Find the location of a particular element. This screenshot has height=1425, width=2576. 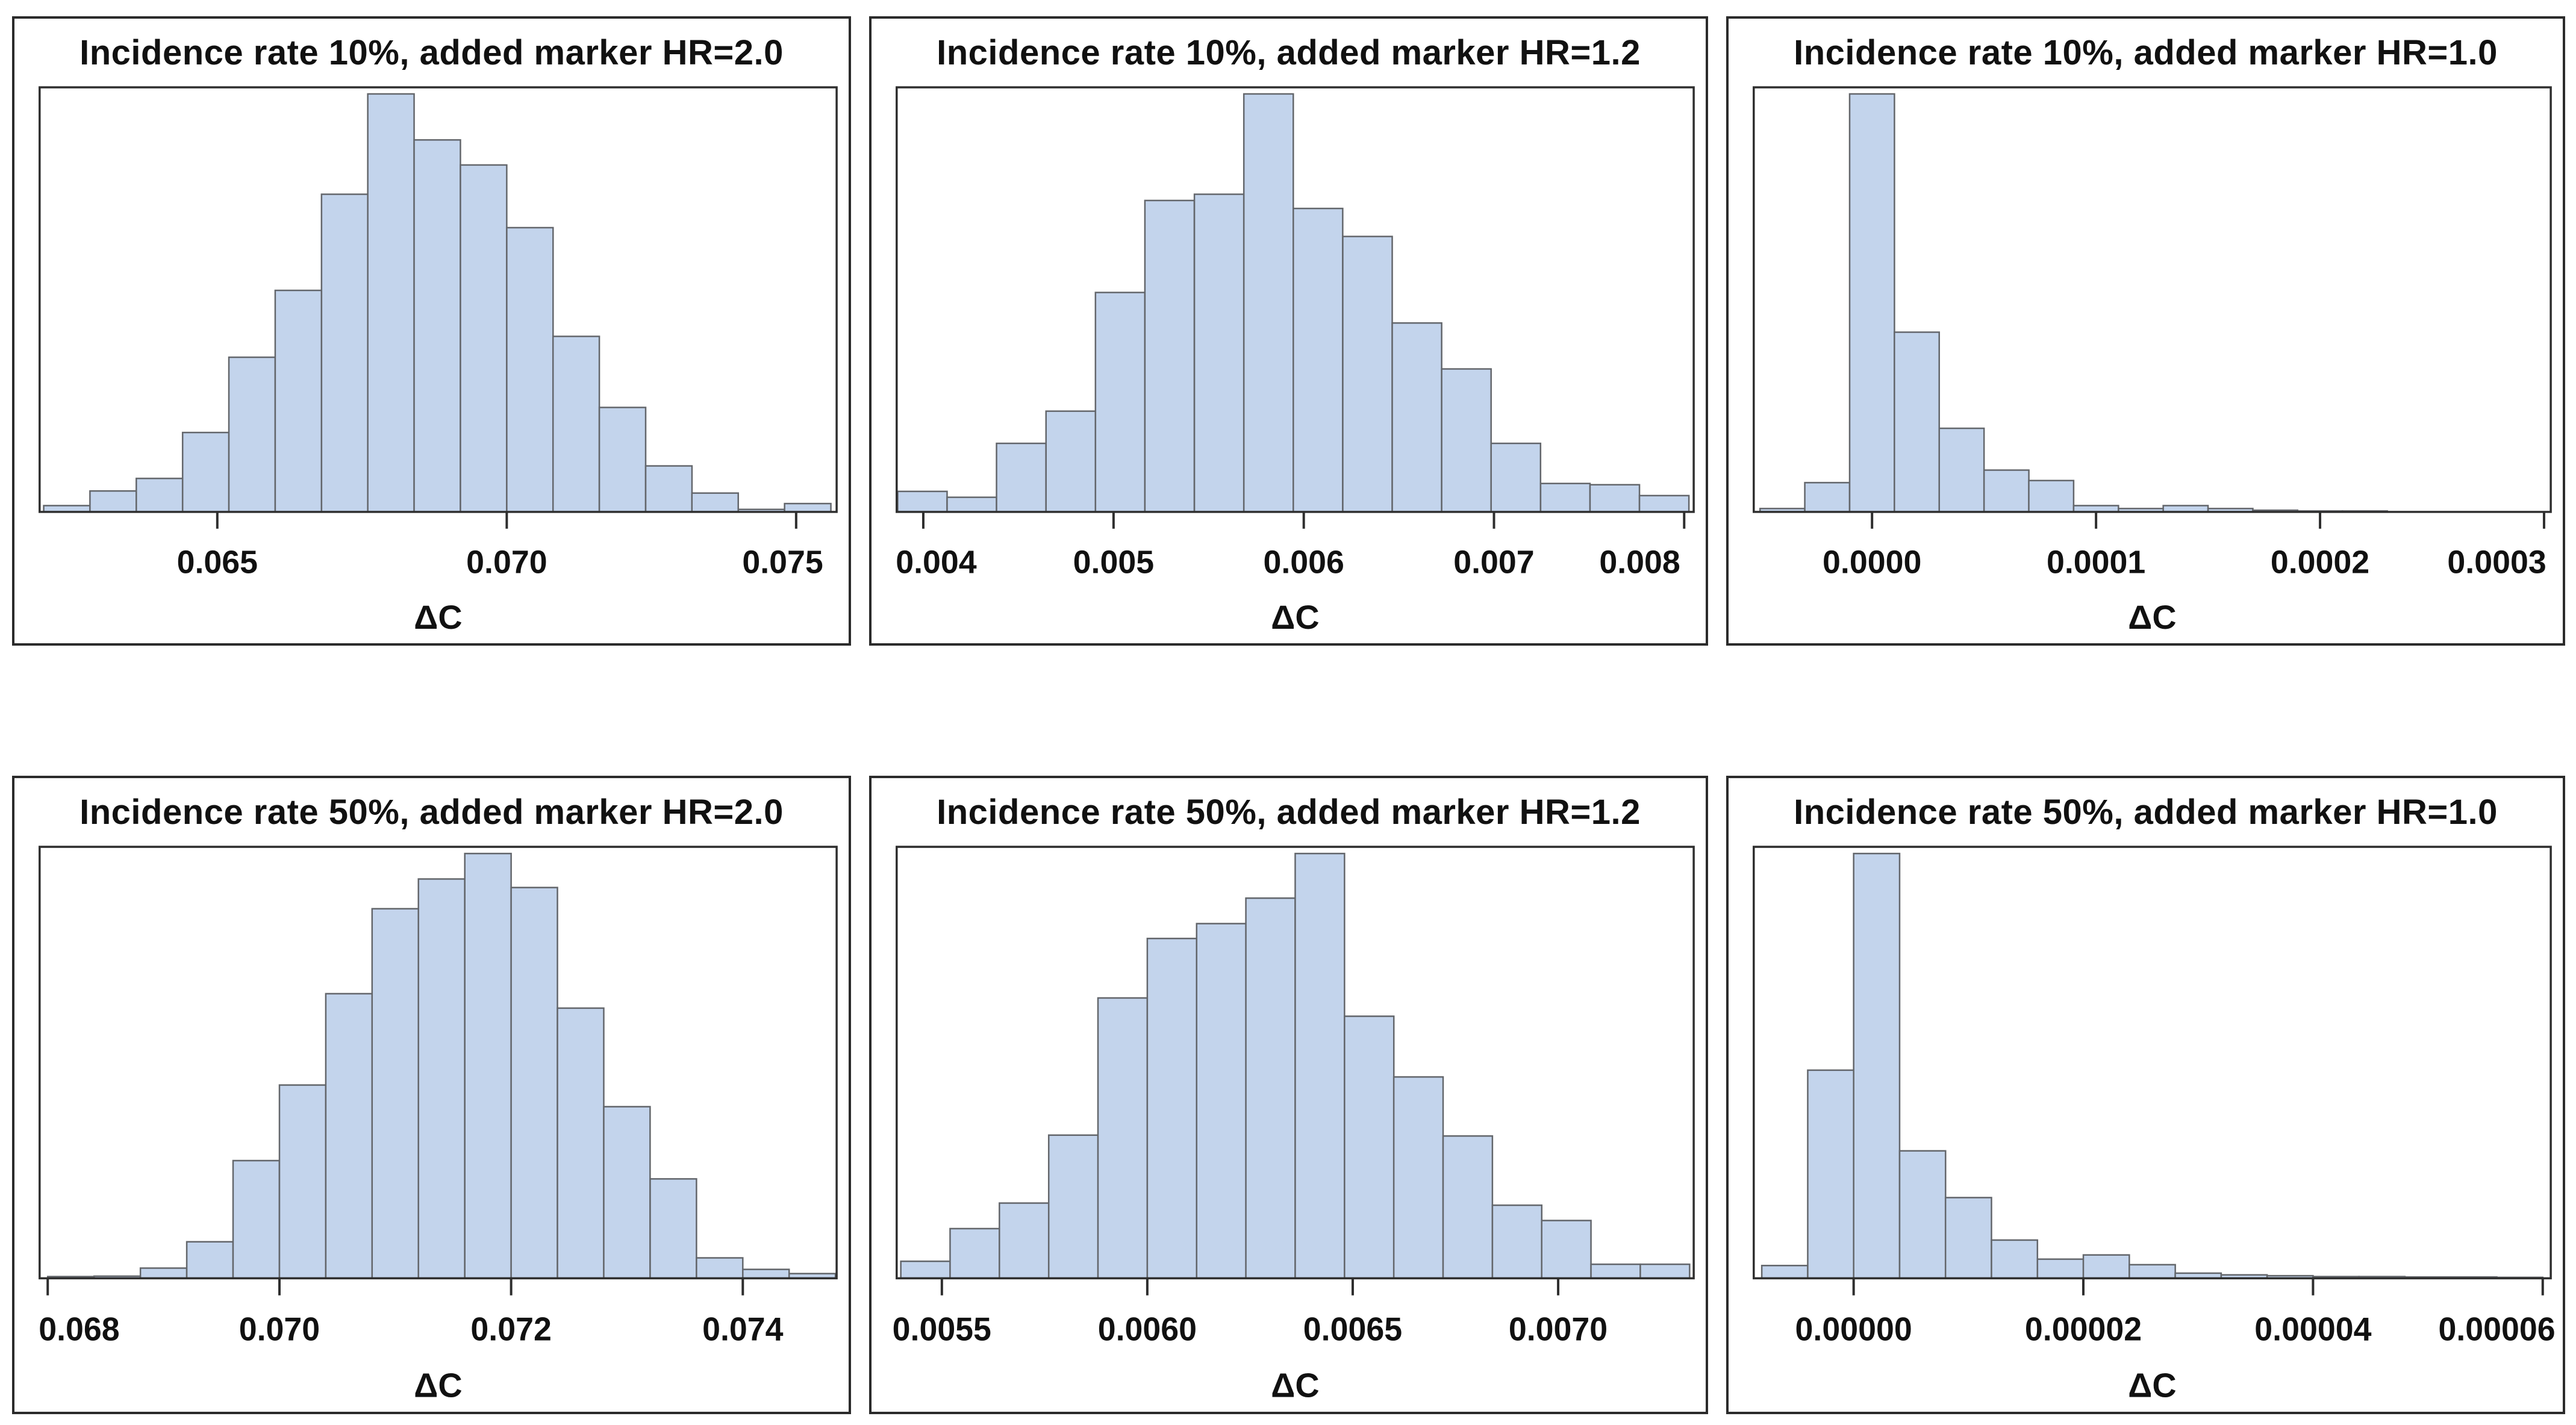

x-tick-label: 0.0060 is located at coordinates (1147, 1330).